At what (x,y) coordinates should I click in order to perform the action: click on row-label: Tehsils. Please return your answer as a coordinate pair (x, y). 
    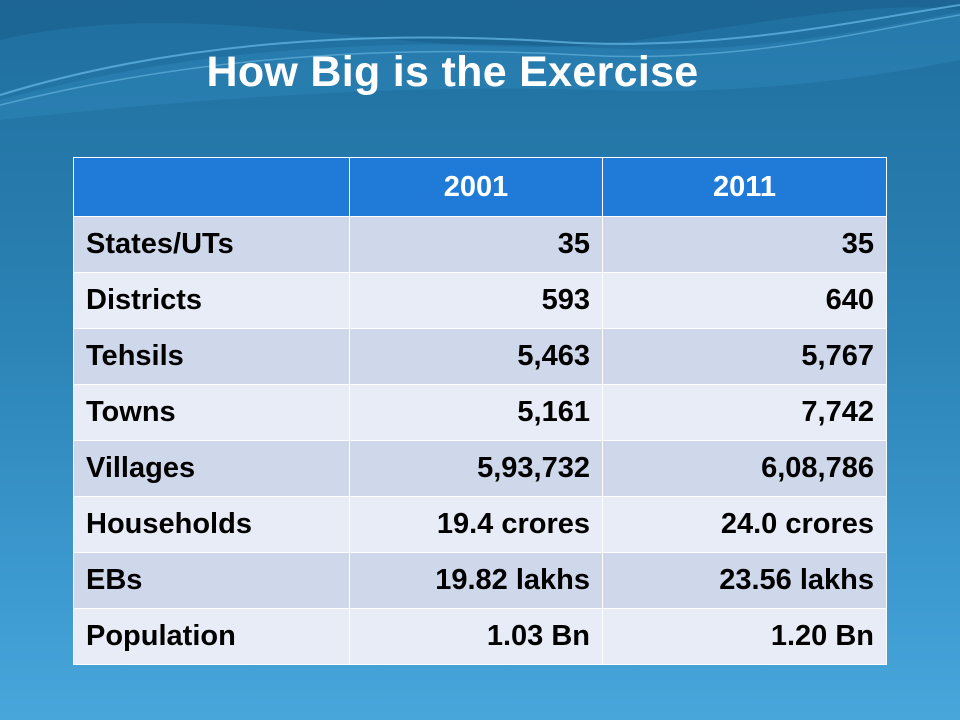
    Looking at the image, I should click on (211, 356).